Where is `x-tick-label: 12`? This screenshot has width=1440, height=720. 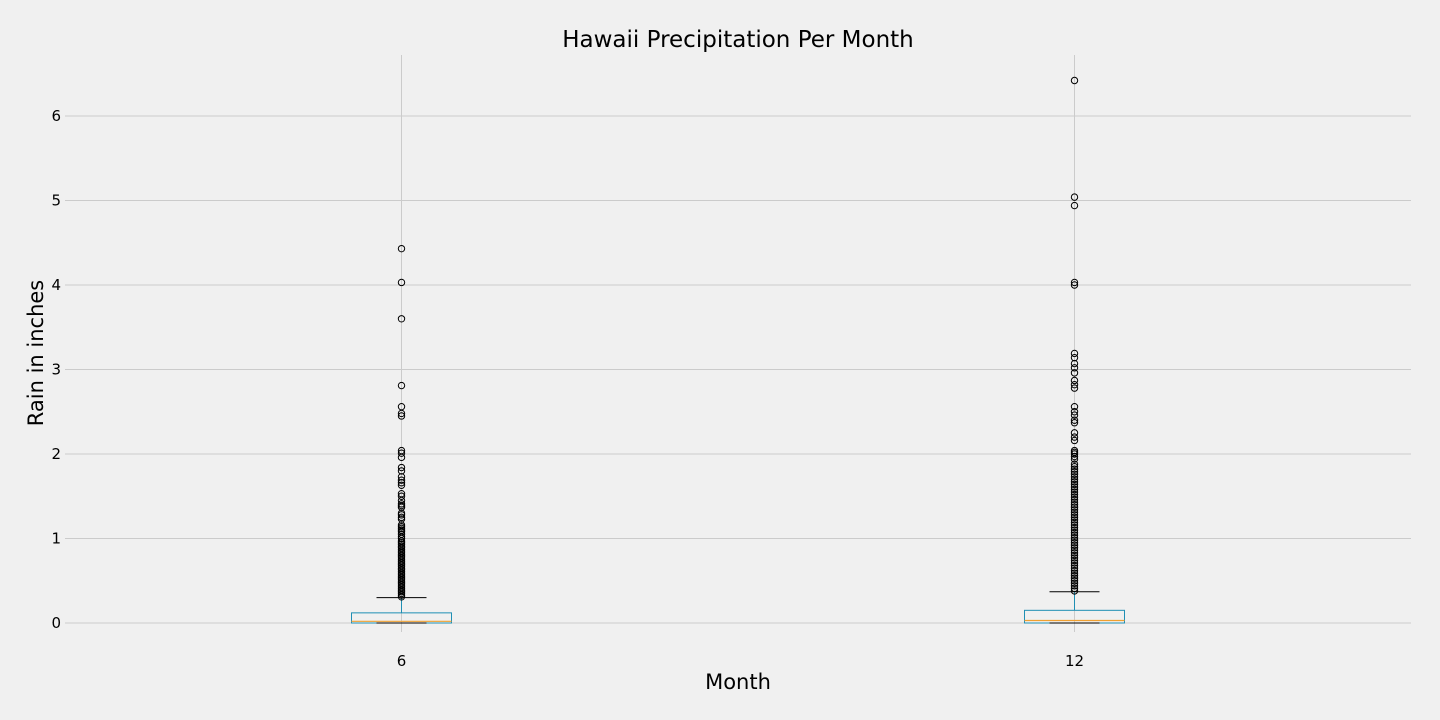
x-tick-label: 12 is located at coordinates (1074, 661).